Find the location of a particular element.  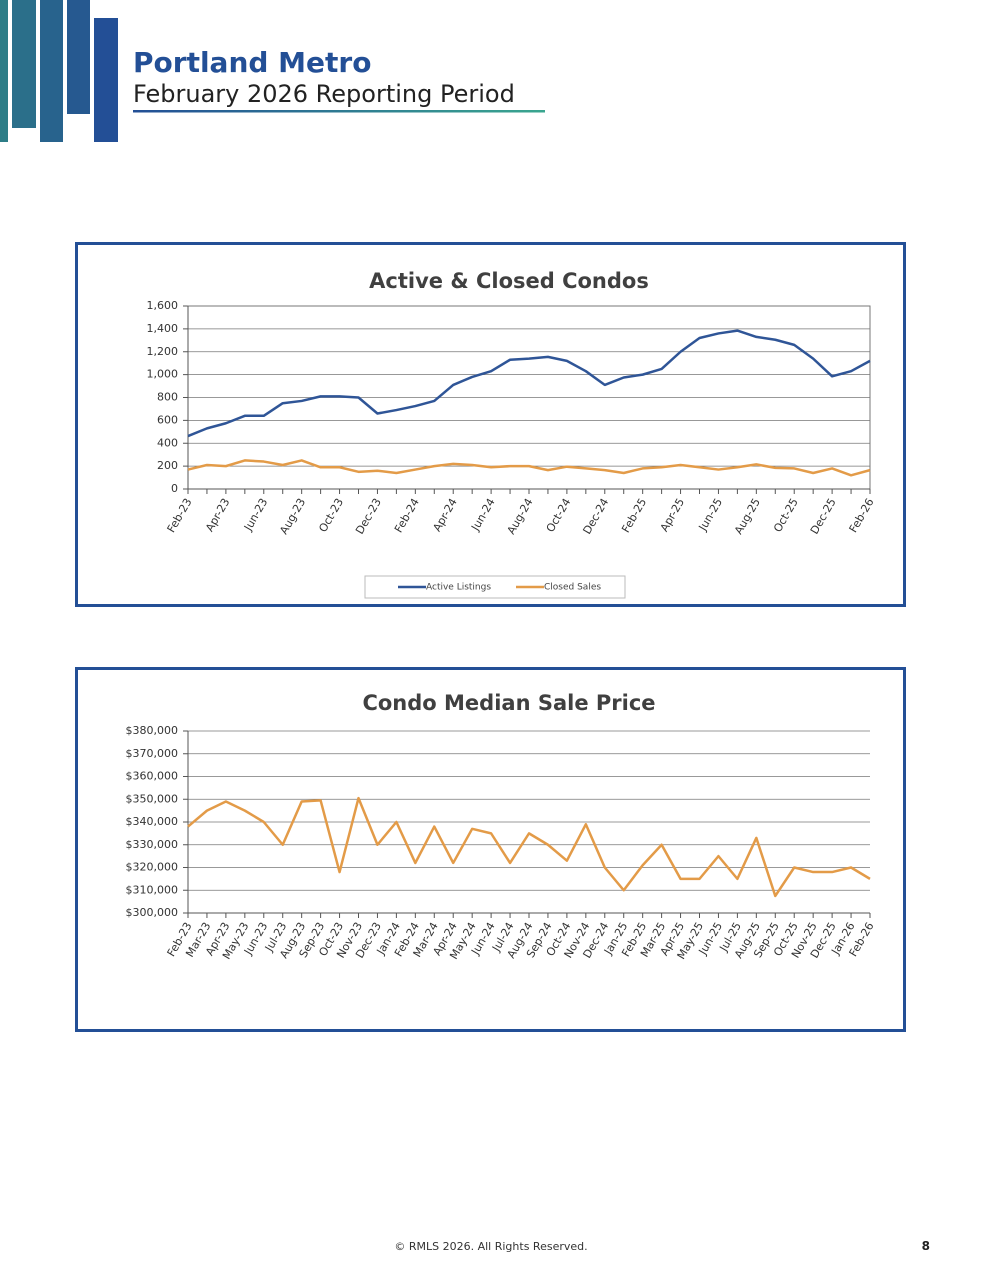

y-tick-label: $300,000 is located at coordinates (152, 912).